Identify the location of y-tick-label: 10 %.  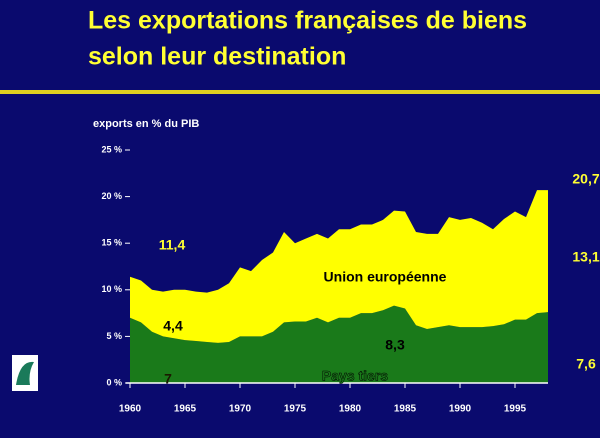
(111, 289).